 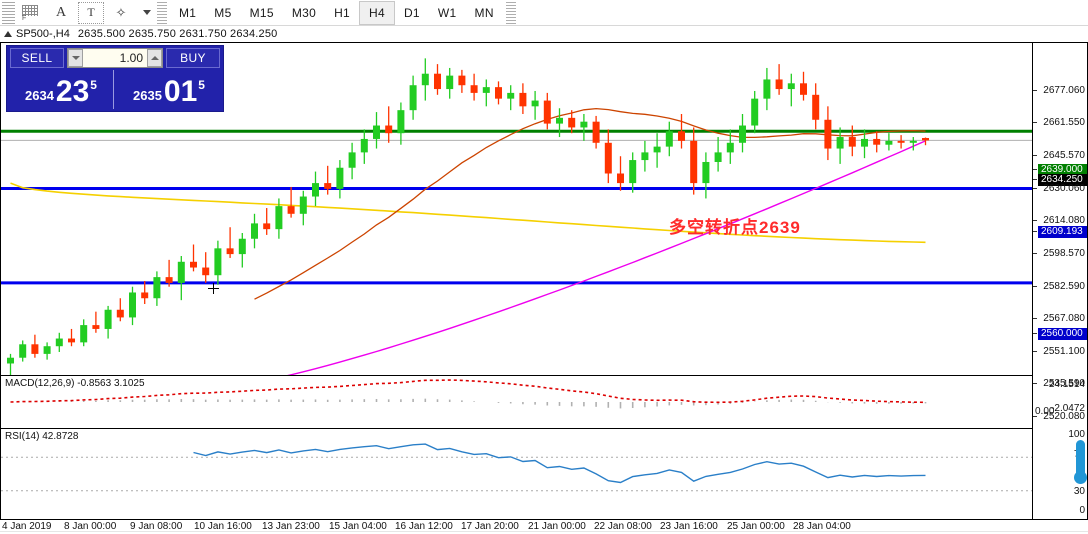 I want to click on price-axis-label: 2535.590, so click(x=1064, y=383).